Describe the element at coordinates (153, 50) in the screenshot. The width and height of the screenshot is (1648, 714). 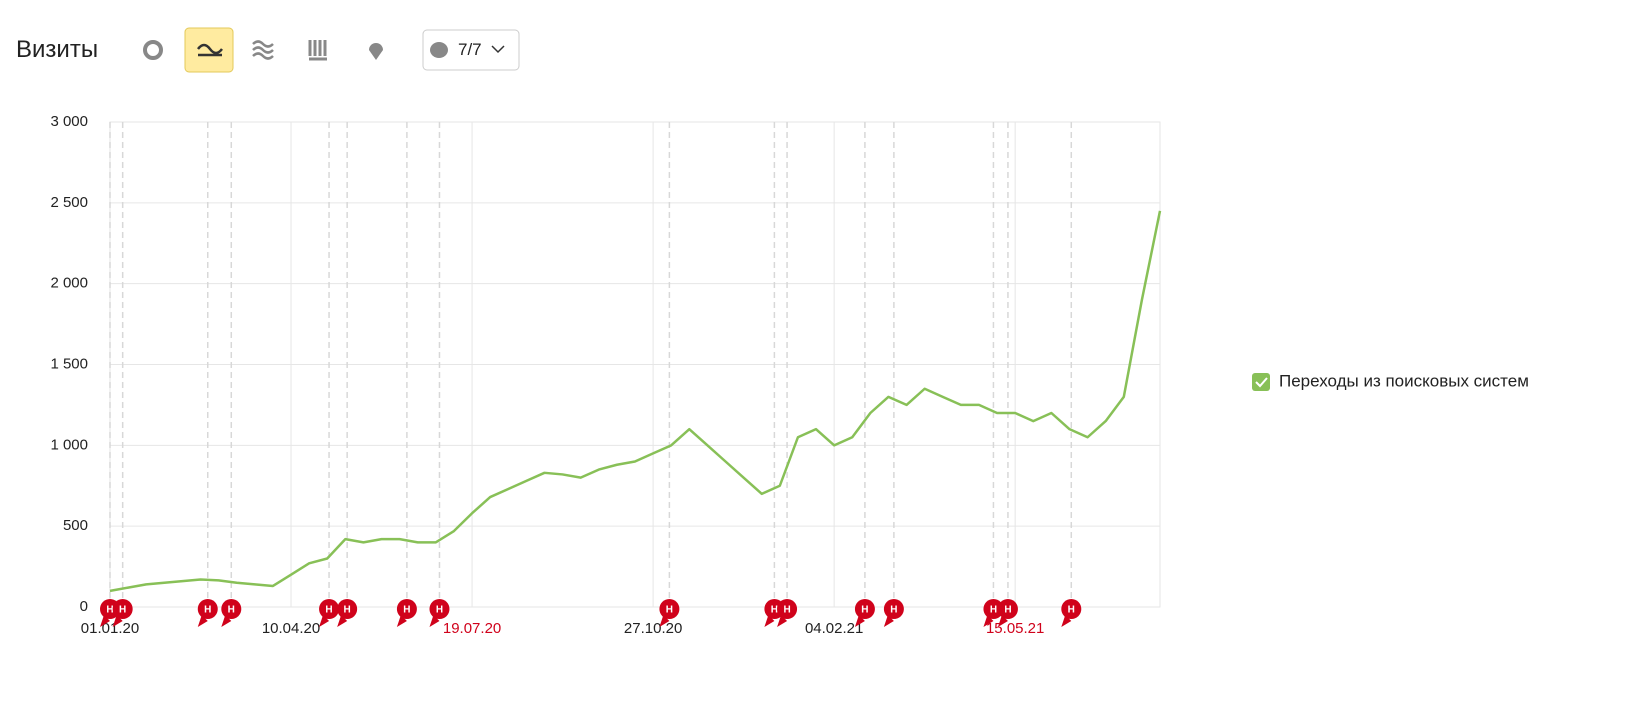
I see `pie-view` at that location.